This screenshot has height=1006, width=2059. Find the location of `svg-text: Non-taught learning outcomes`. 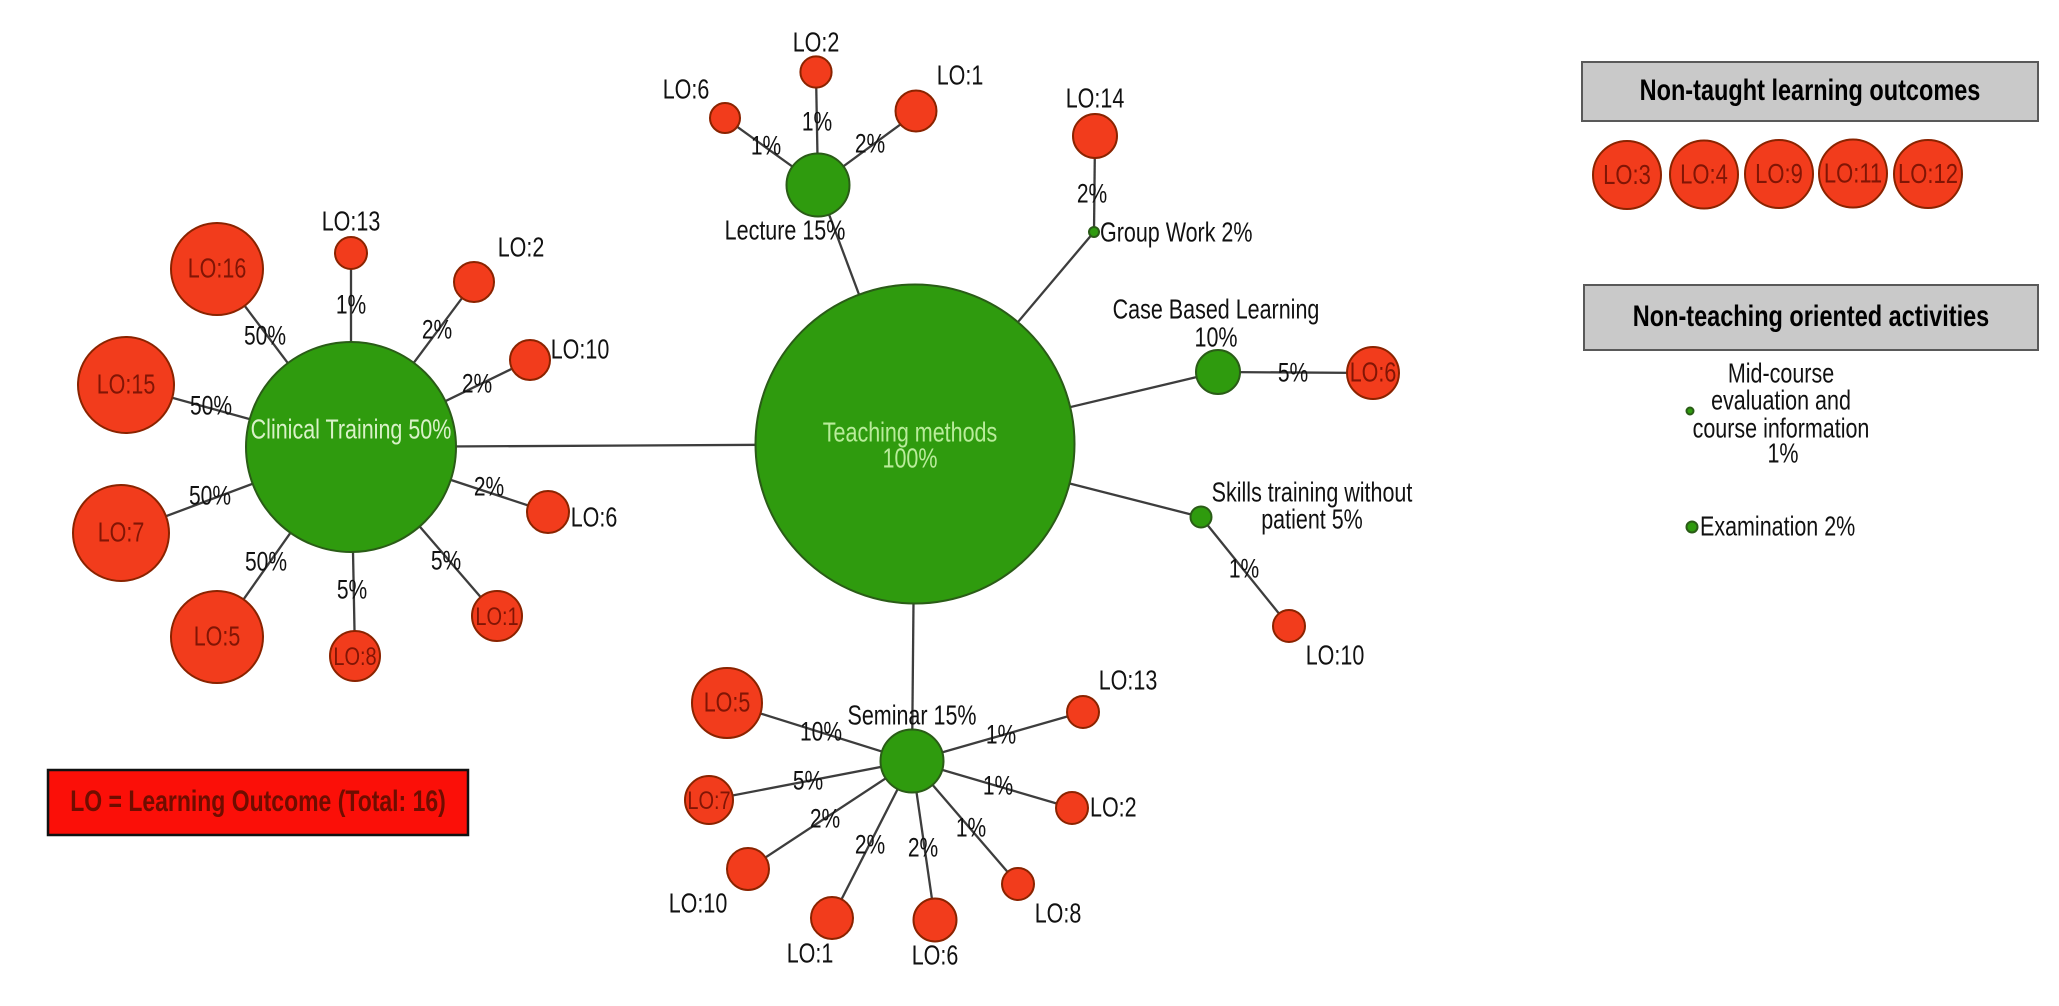

svg-text: Non-taught learning outcomes is located at coordinates (1810, 89).